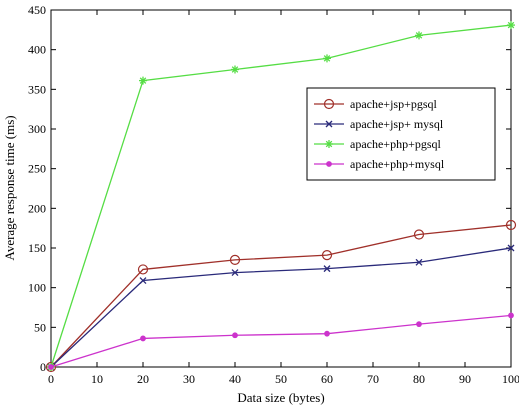  What do you see at coordinates (327, 379) in the screenshot?
I see `x-tick-label: 60` at bounding box center [327, 379].